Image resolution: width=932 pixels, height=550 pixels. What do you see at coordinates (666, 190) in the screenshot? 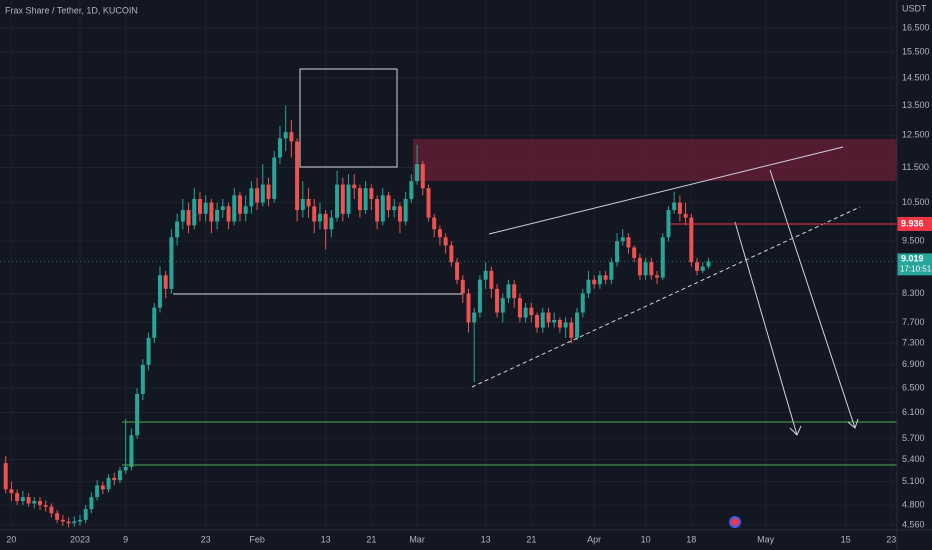
I see `trend-line` at bounding box center [666, 190].